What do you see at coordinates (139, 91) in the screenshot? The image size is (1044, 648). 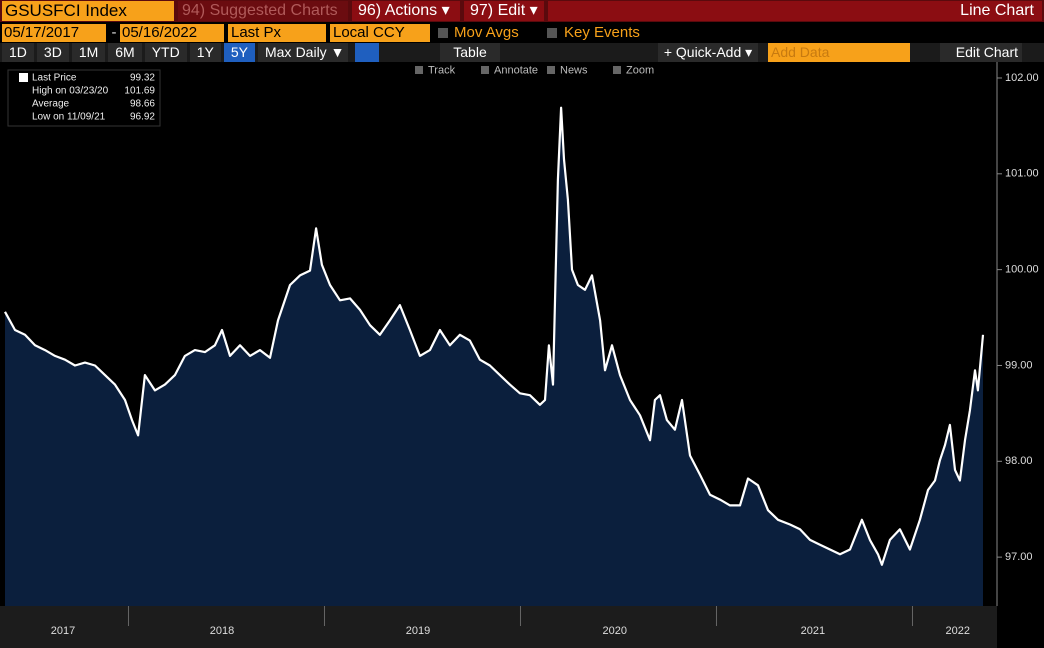 I see `legend-value: 101.69` at bounding box center [139, 91].